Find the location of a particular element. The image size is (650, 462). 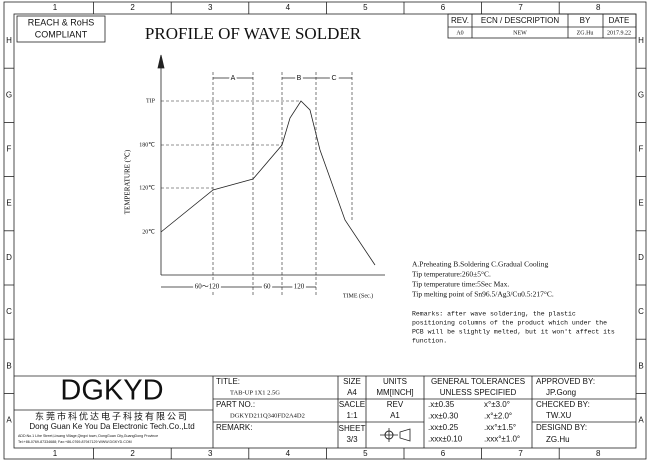

compliance: REACH & RoHS is located at coordinates (61, 22).